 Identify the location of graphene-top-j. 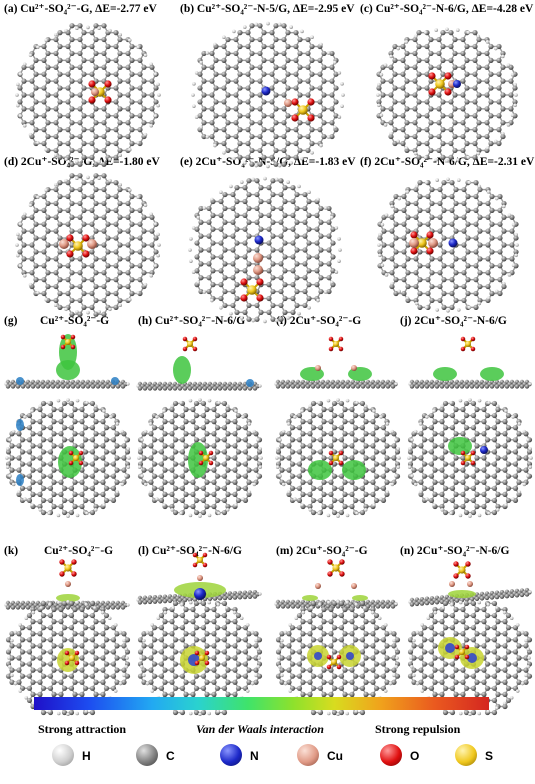
(470, 458).